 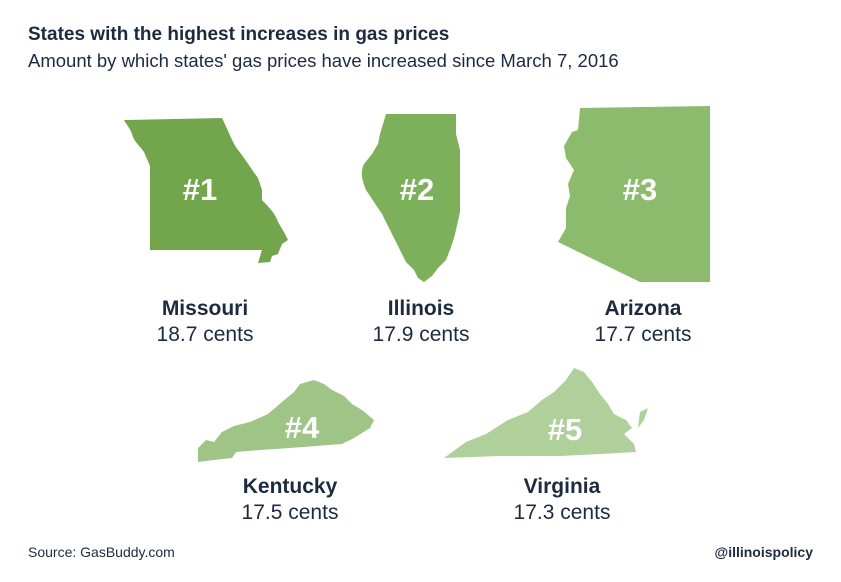 I want to click on rank-label: #1, so click(x=200, y=189).